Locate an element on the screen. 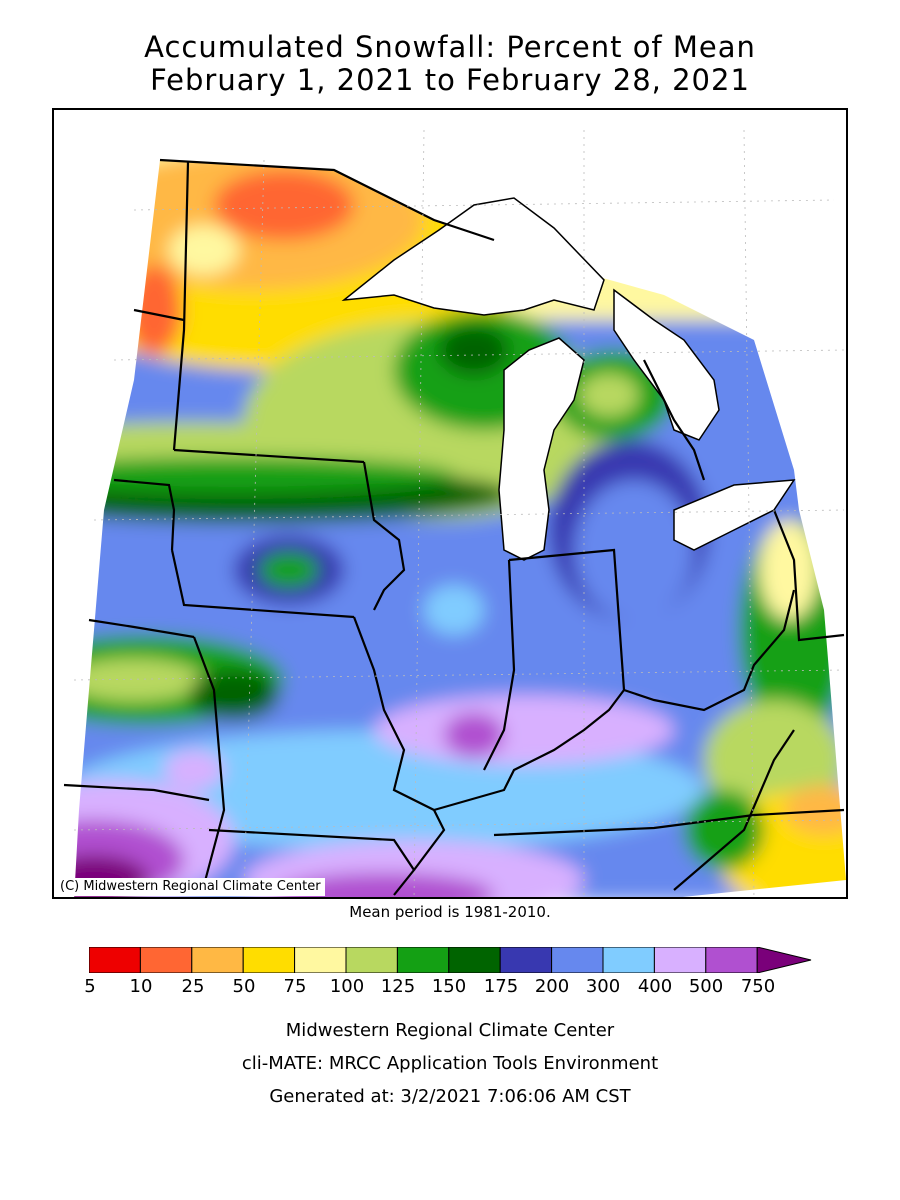 This screenshot has width=900, height=1200. footer-generated: Generated at: 3/2/2021 7:06:06 AM CST is located at coordinates (450, 1096).